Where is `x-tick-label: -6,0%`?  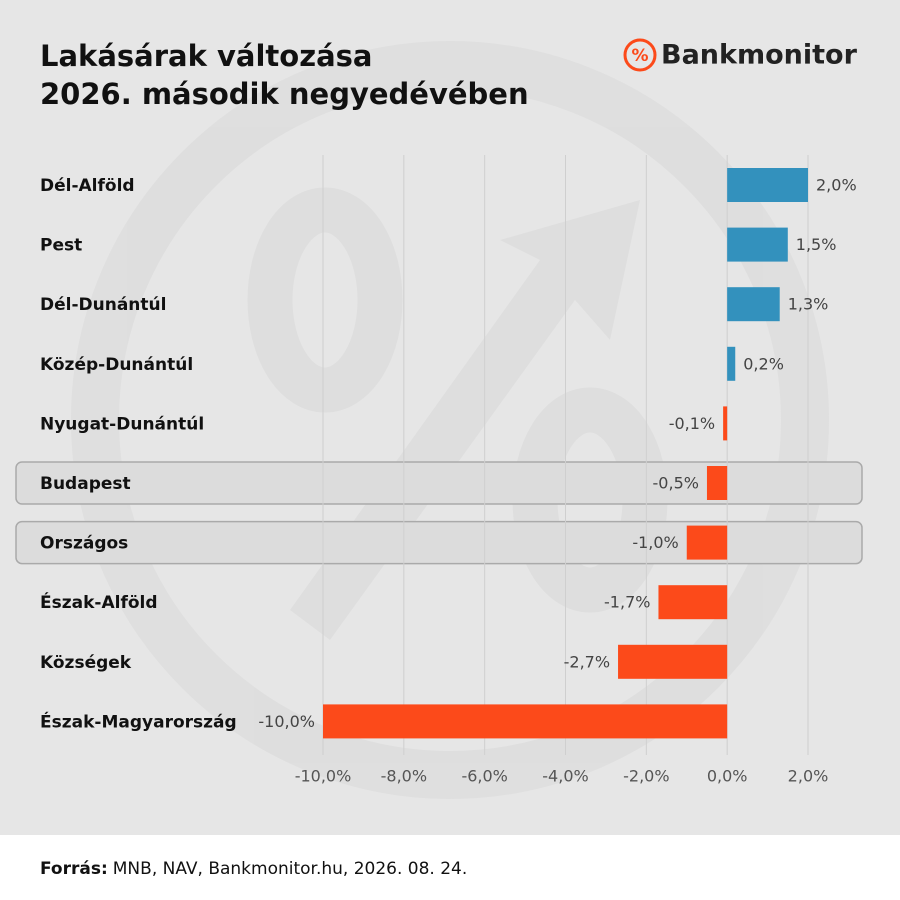
x-tick-label: -6,0% is located at coordinates (484, 776).